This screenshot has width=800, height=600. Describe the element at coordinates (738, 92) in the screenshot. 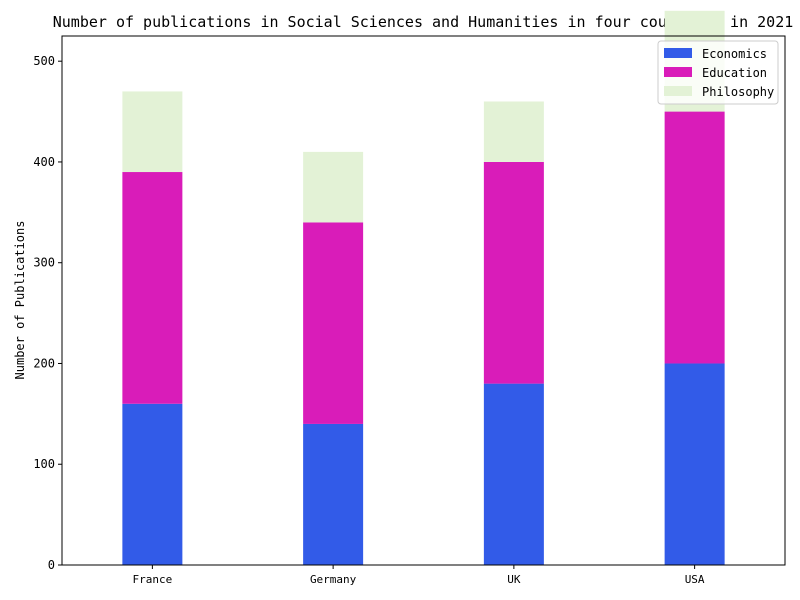

I see `legend-label-philosophy: Philosophy` at that location.